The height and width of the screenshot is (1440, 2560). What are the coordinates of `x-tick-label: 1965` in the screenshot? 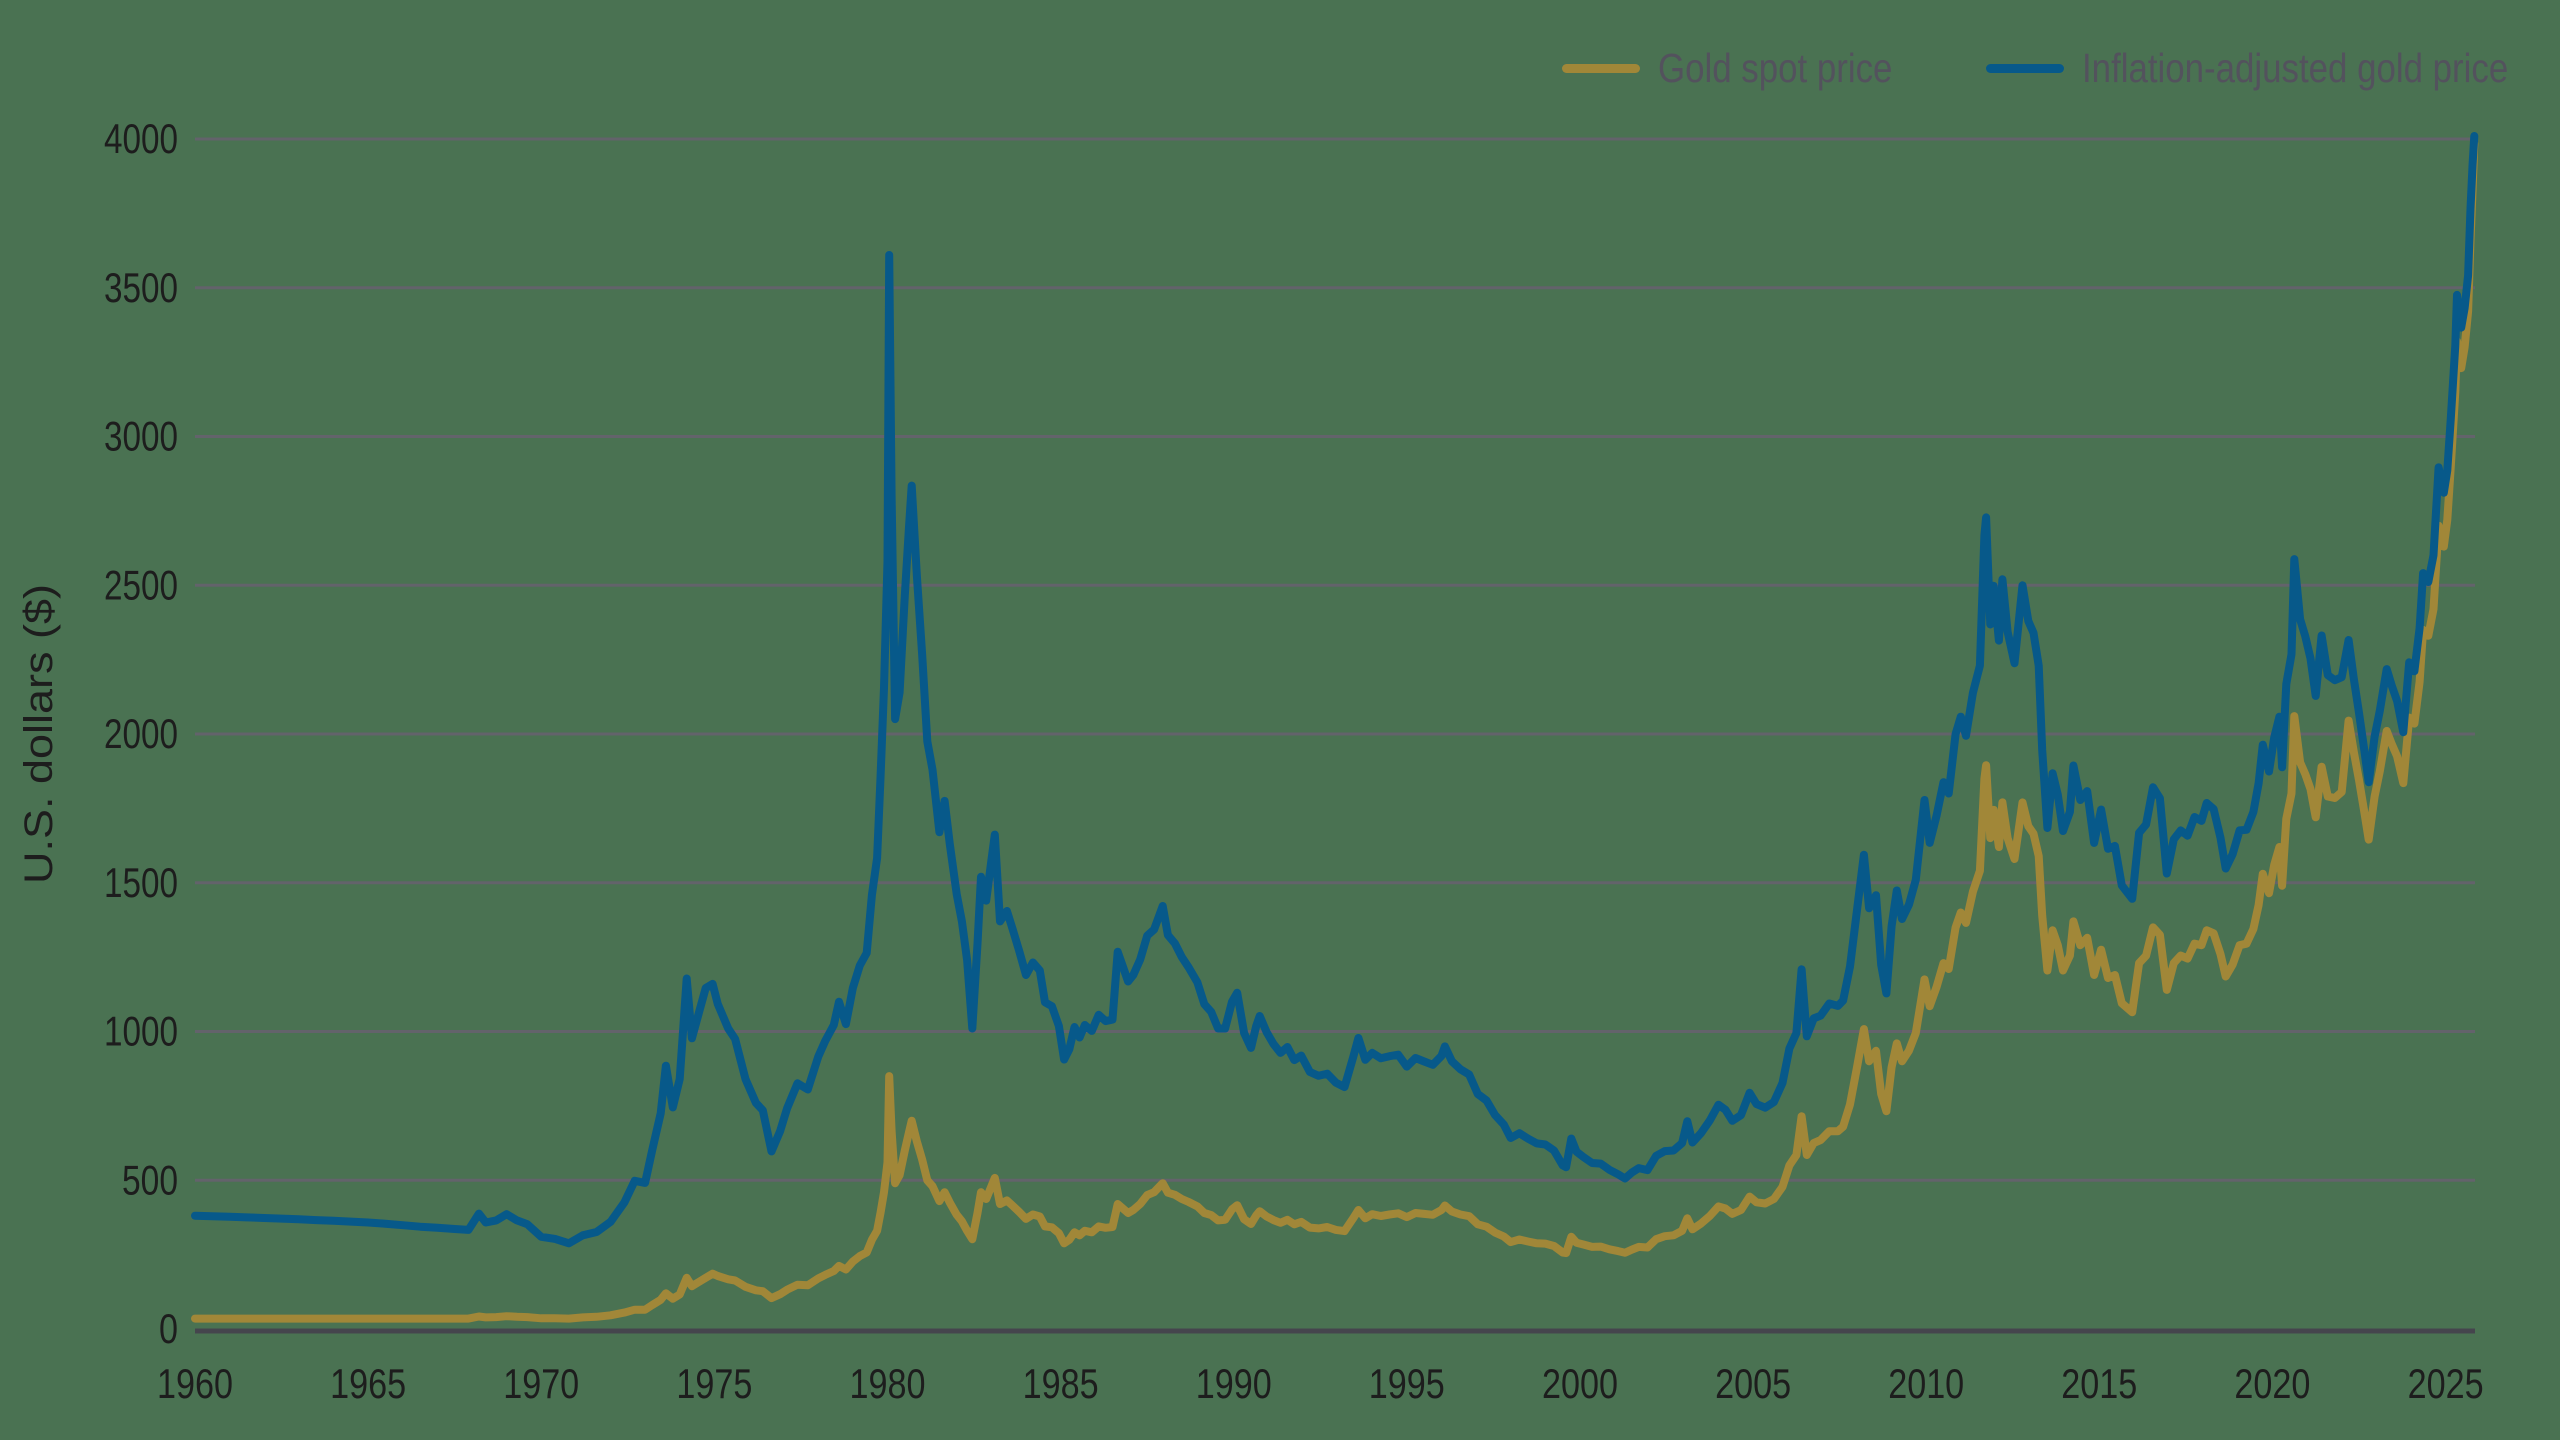 It's located at (368, 1383).